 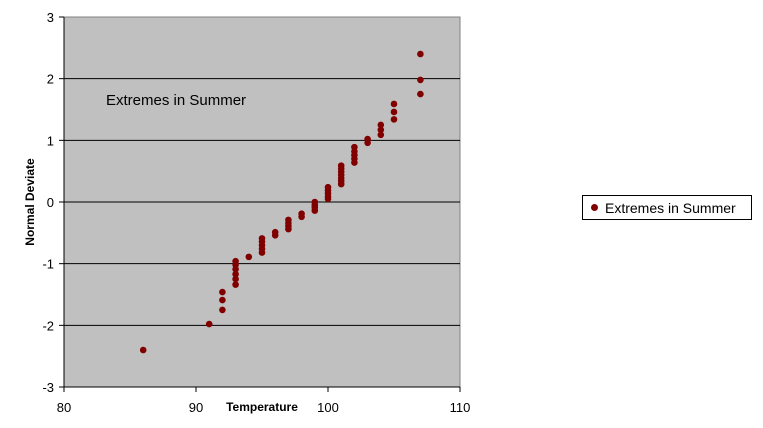 What do you see at coordinates (176, 100) in the screenshot?
I see `chart-annotation: Extremes in Summer` at bounding box center [176, 100].